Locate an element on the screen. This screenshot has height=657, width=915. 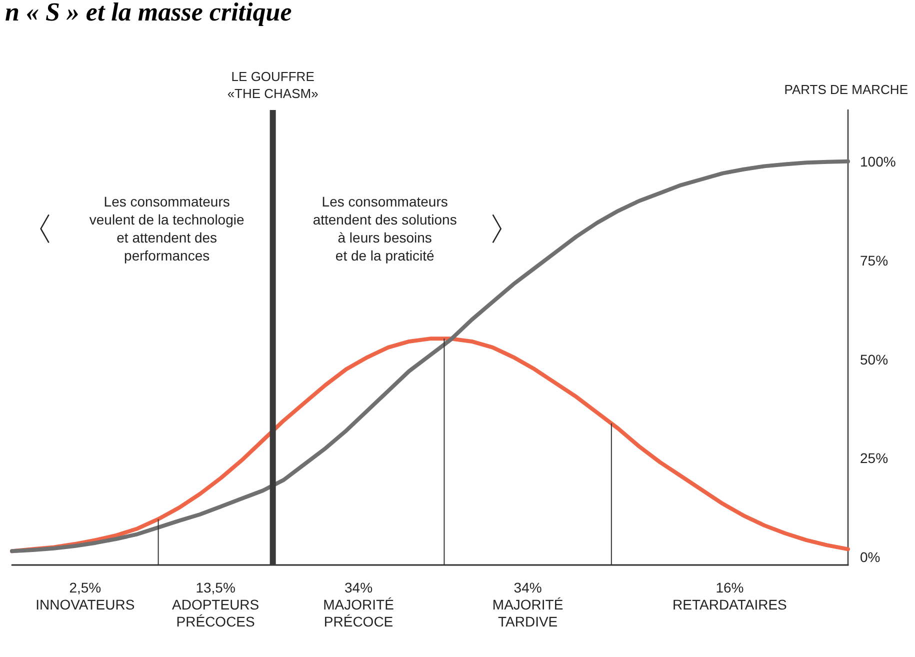
text: LE GOUFFRE «THE CHASM» is located at coordinates (272, 85).